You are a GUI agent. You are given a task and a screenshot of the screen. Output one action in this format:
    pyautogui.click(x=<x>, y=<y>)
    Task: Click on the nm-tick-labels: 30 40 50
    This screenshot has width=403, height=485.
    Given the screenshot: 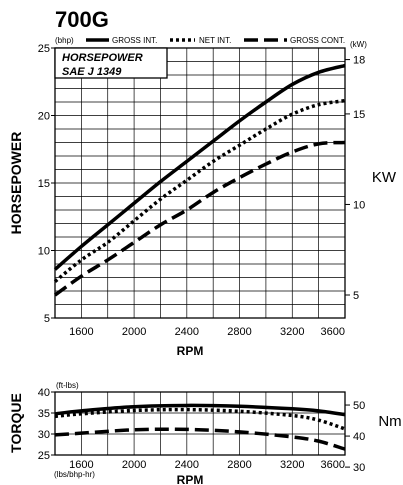 What is the action you would take?
    pyautogui.click(x=355, y=437)
    